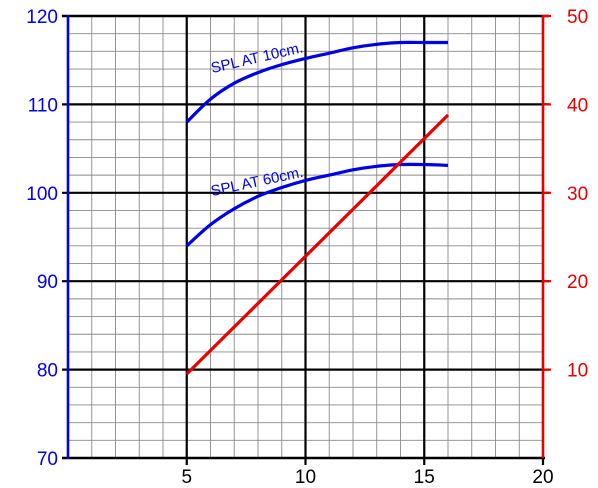 This screenshot has width=598, height=488. I want to click on left-tick-label: 70, so click(47, 459).